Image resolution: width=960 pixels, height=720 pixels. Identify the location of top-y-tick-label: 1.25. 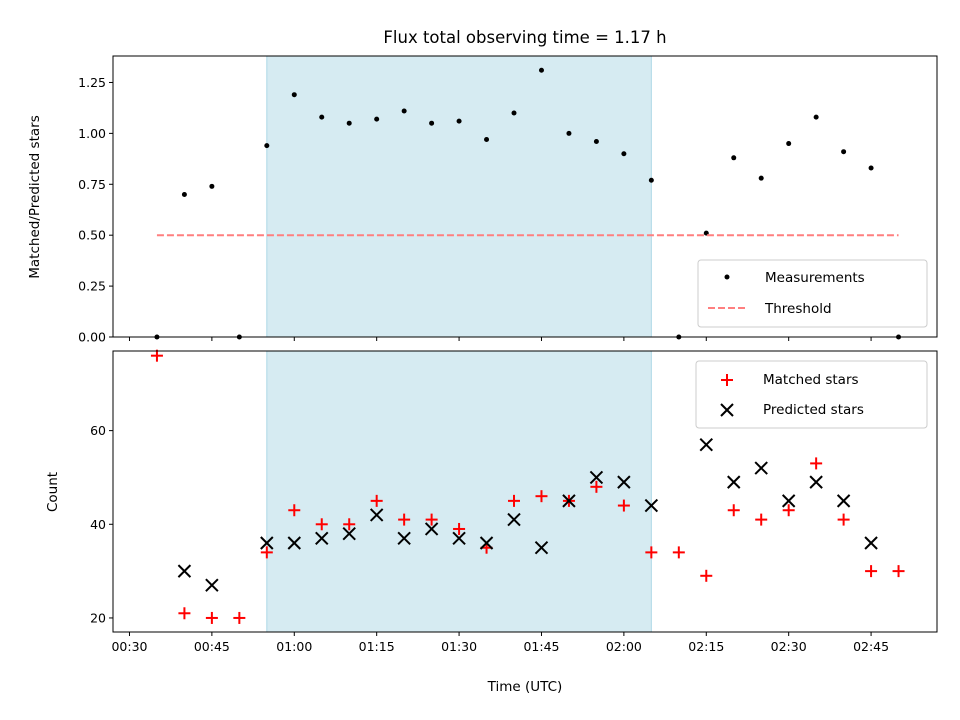
(92, 82).